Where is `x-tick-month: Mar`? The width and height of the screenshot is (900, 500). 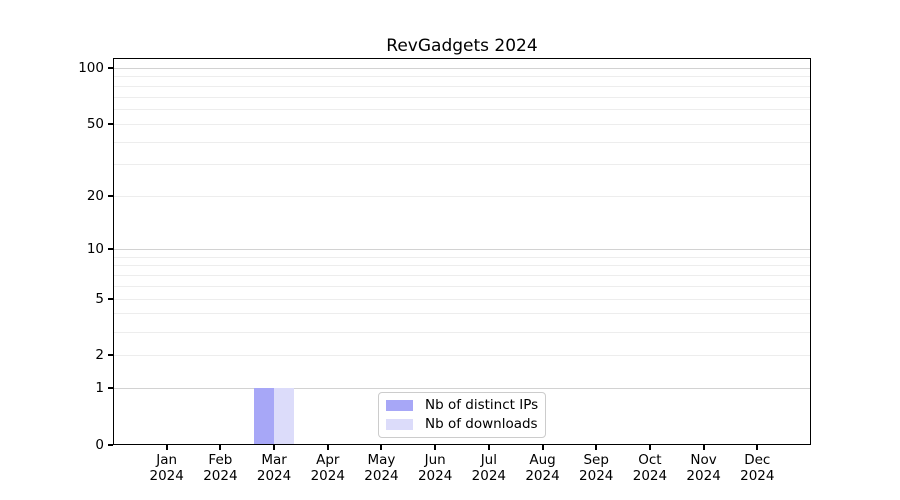
x-tick-month: Mar is located at coordinates (274, 460).